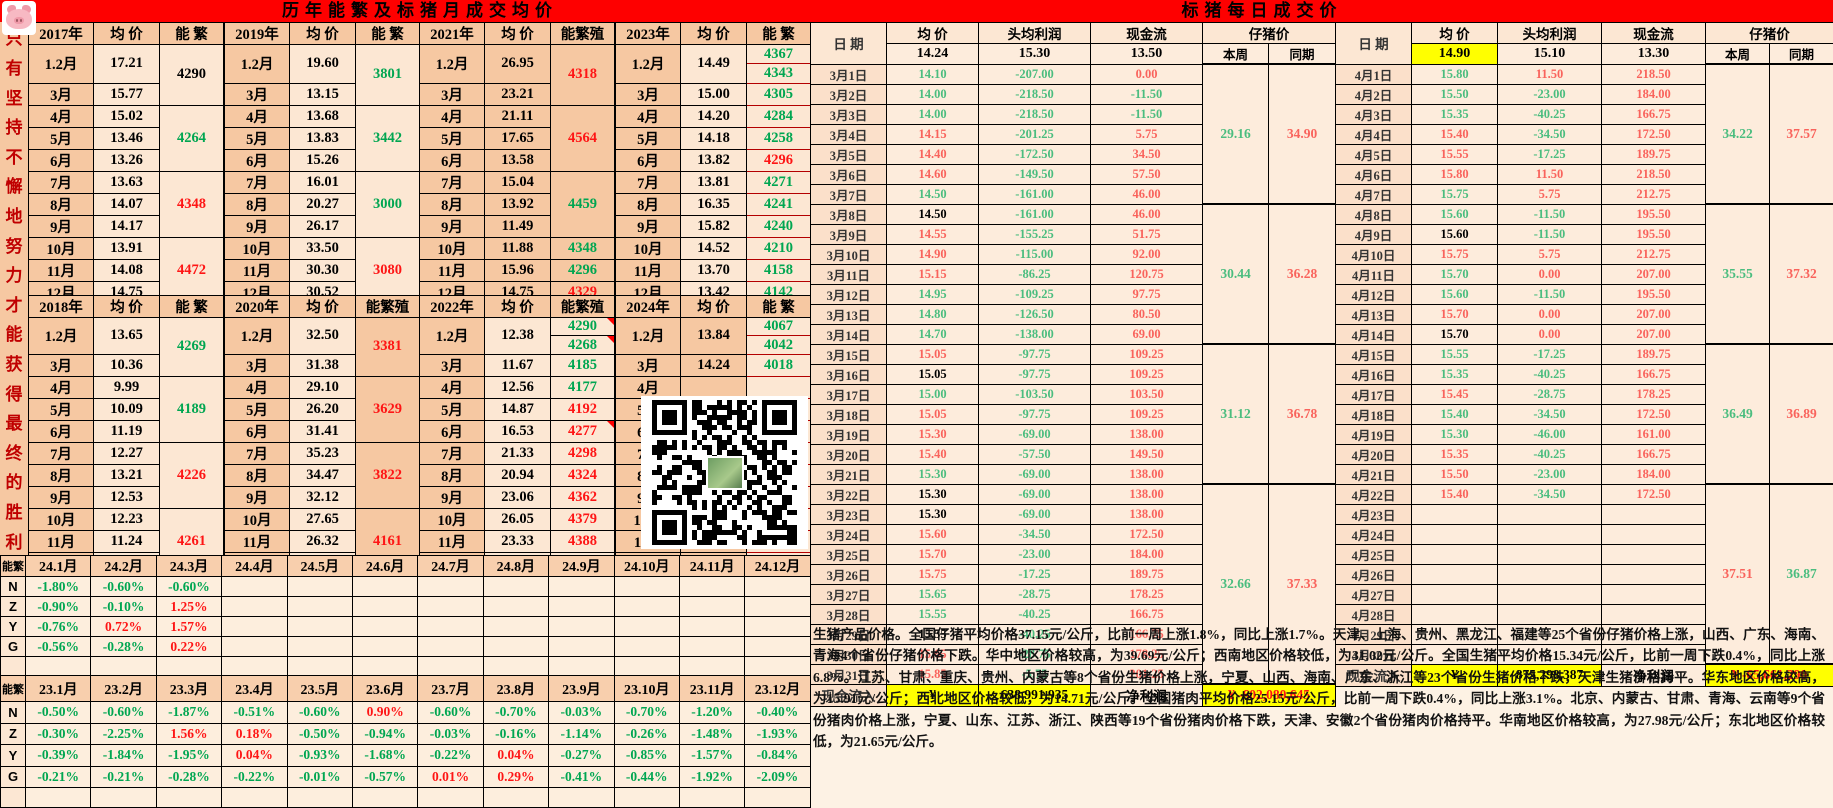  I want to click on pct-cell: -0.10%, so click(123, 607).